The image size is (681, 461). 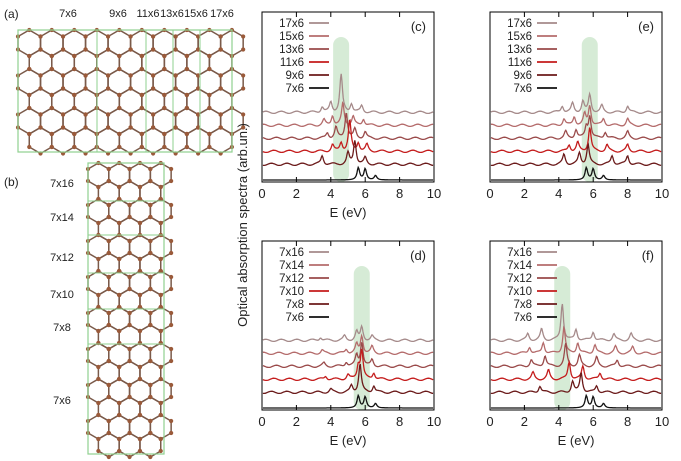 What do you see at coordinates (294, 89) in the screenshot?
I see `legend-label-7x6: 7x6` at bounding box center [294, 89].